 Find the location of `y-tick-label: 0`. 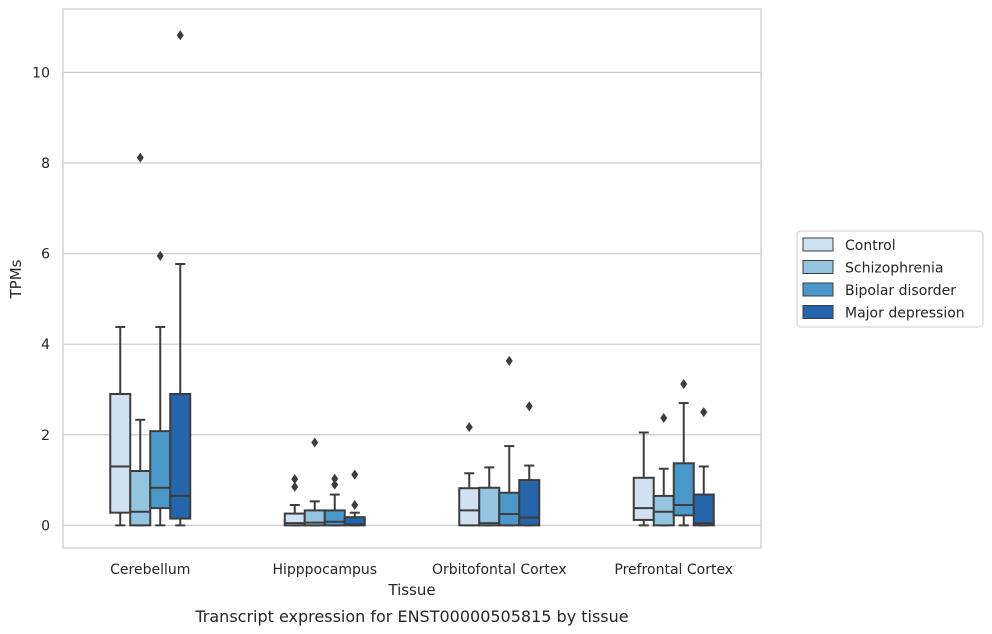

y-tick-label: 0 is located at coordinates (45, 526).